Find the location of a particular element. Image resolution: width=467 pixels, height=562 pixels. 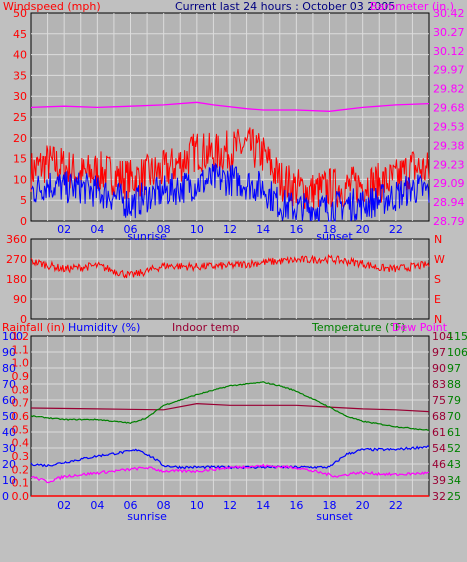

indoor-y-tick: 83 is located at coordinates (439, 384).